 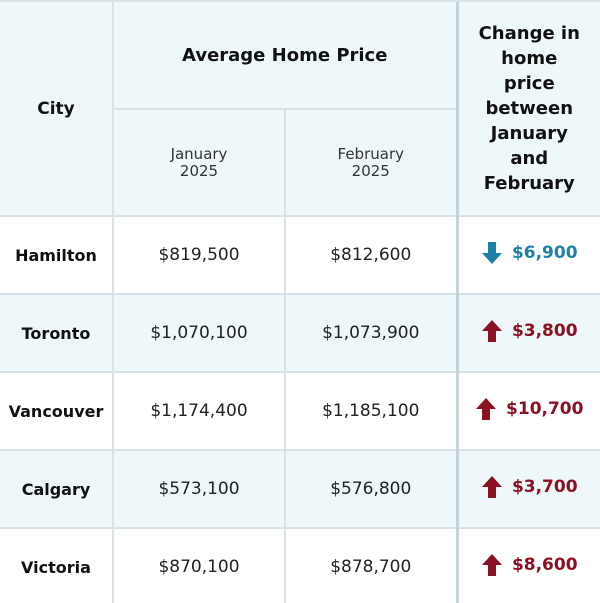 I want to click on january-year-label: 2025, so click(x=199, y=170).